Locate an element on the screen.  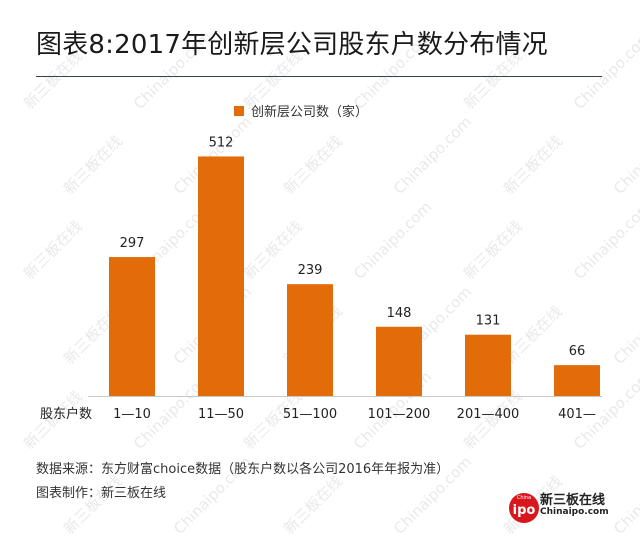
logo-name: 新三板在线 is located at coordinates (573, 500).